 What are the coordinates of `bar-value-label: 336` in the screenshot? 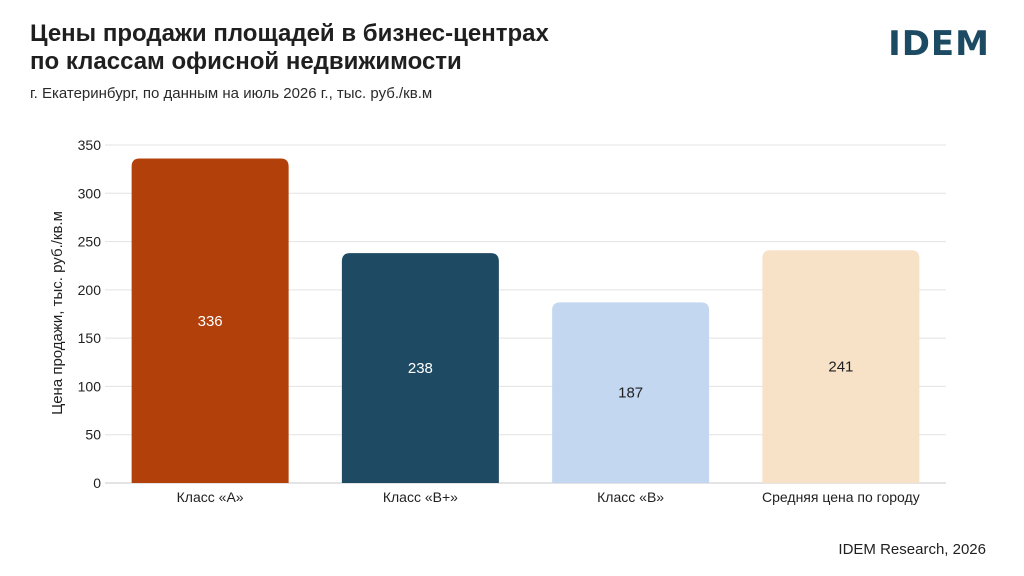 It's located at (210, 321).